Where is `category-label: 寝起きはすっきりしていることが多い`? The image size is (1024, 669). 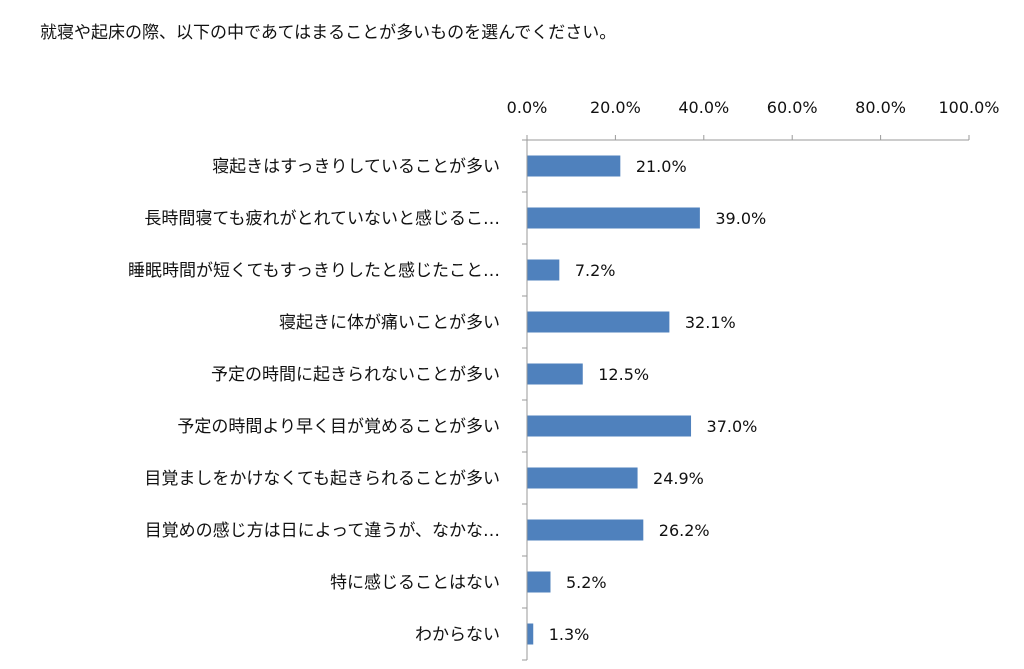
category-label: 寝起きはすっきりしていることが多い is located at coordinates (356, 166).